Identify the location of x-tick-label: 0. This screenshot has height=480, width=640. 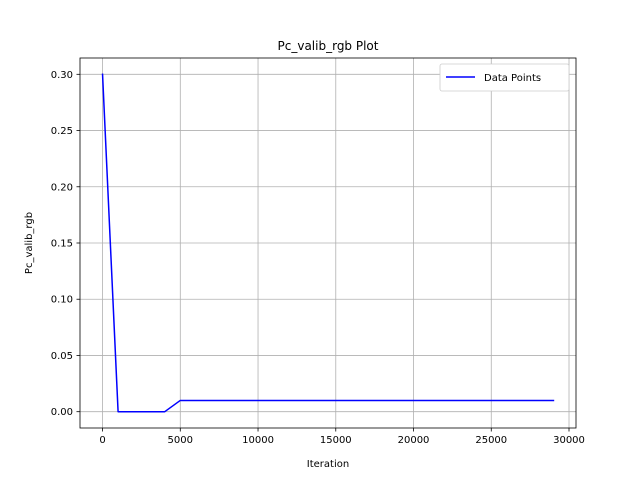
(102, 440).